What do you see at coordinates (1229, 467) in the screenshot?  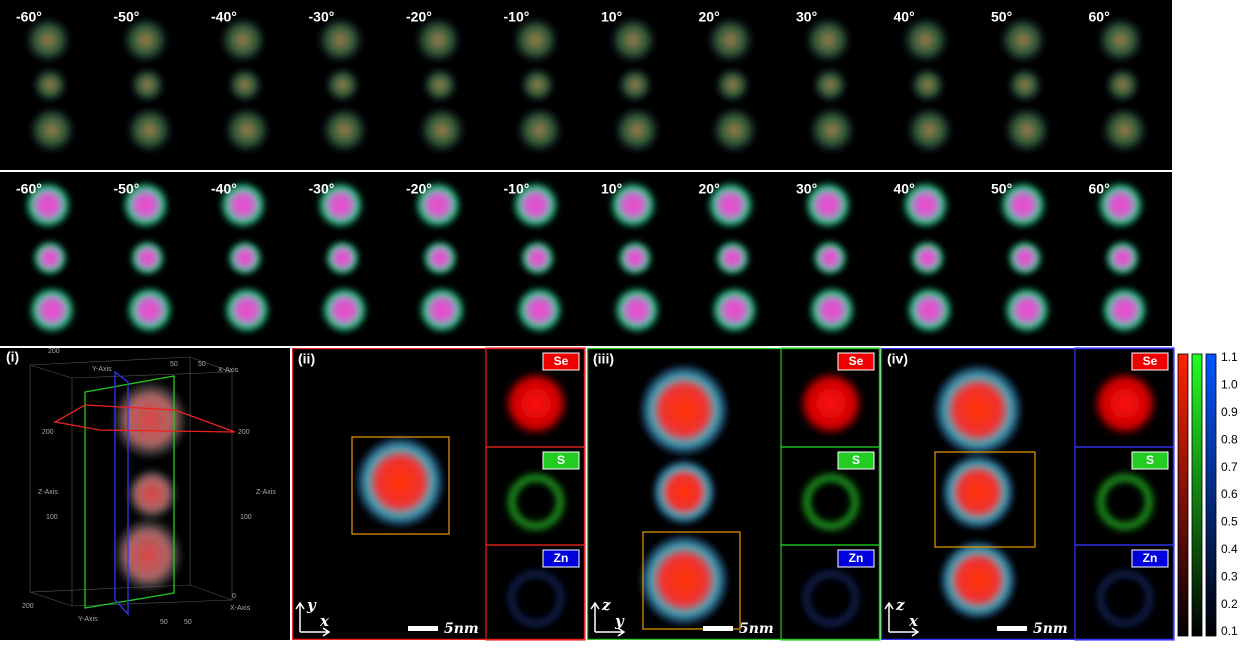 I see `colorbar-label: 0.7` at bounding box center [1229, 467].